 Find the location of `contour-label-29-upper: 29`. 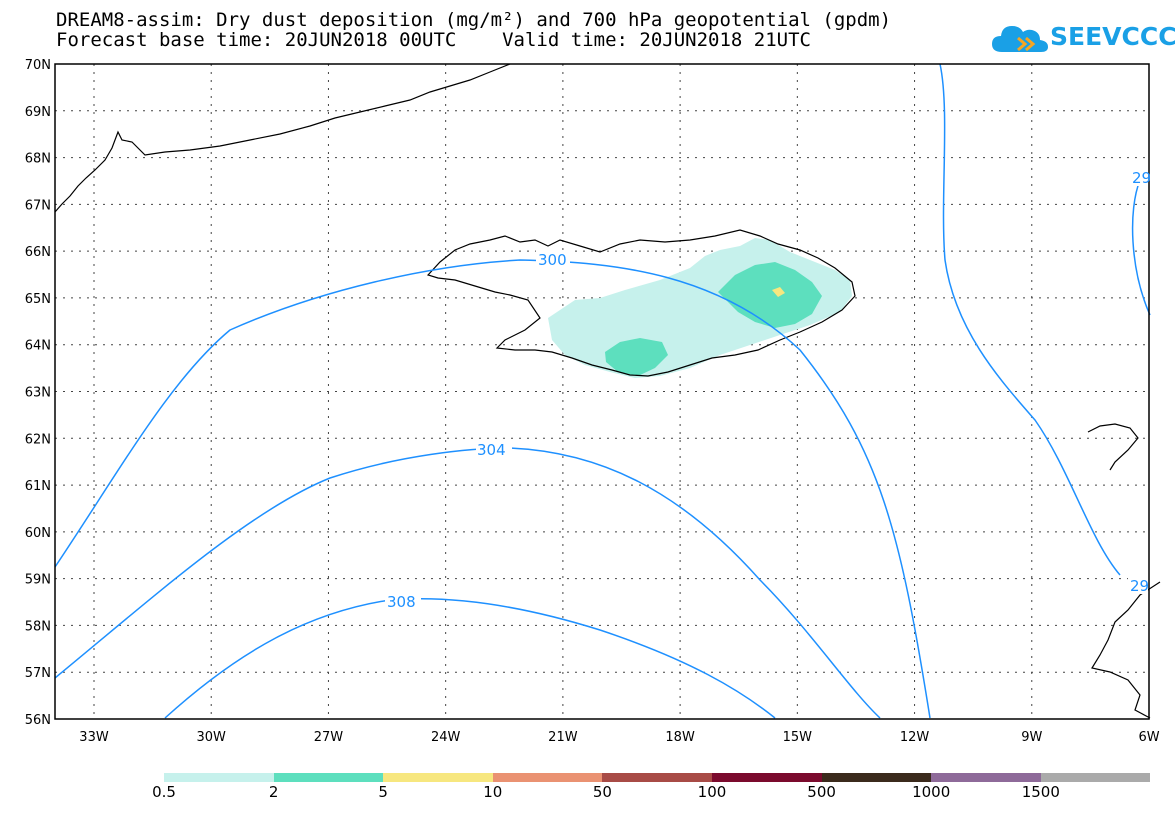

contour-label-29-upper: 29 is located at coordinates (1141, 178).